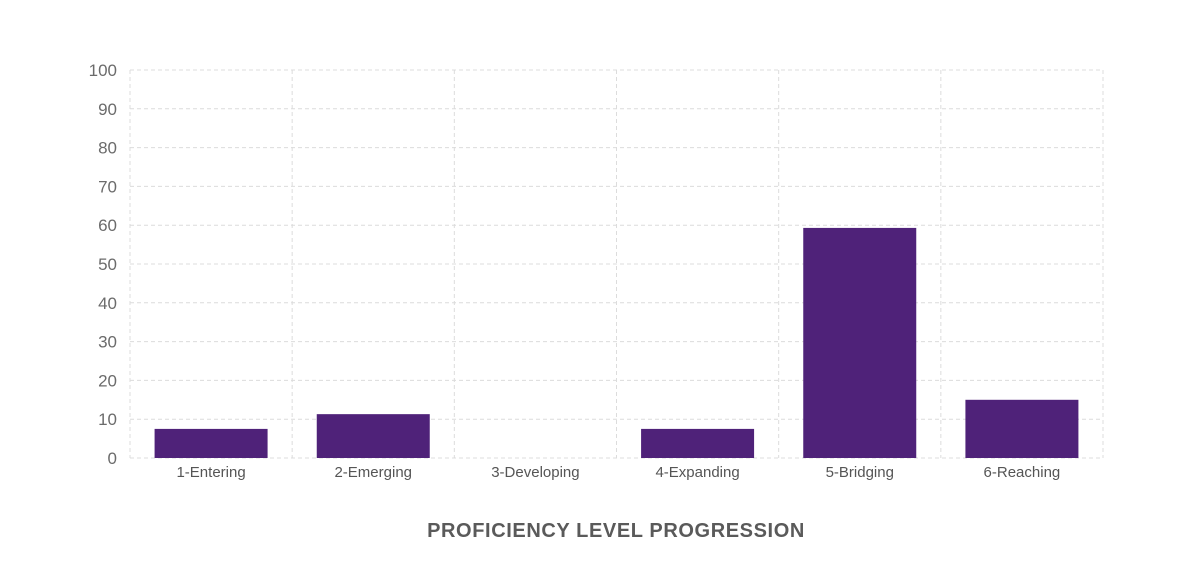 The height and width of the screenshot is (583, 1200). I want to click on y-tick-label: 60, so click(107, 225).